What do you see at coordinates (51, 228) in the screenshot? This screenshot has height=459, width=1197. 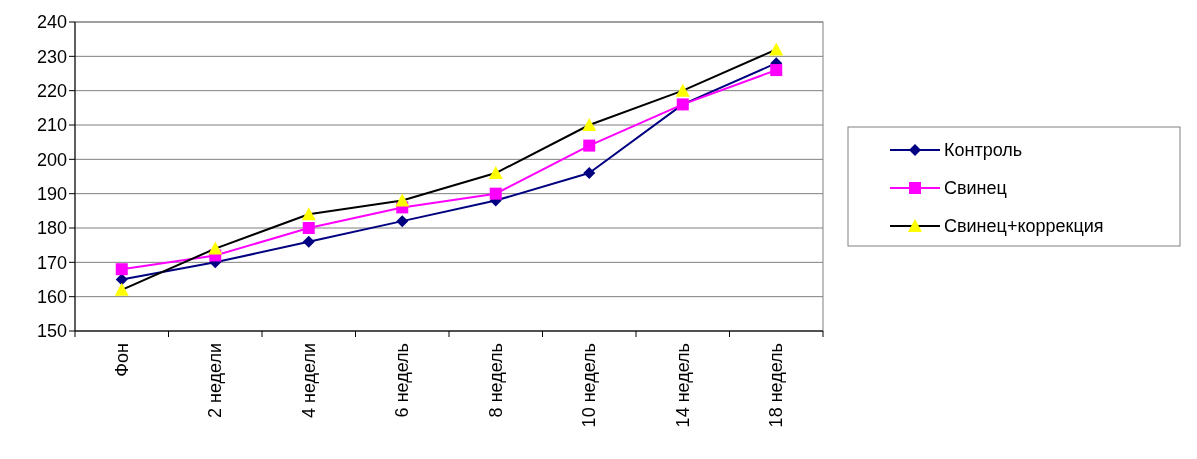 I see `y-tick-label: 180` at bounding box center [51, 228].